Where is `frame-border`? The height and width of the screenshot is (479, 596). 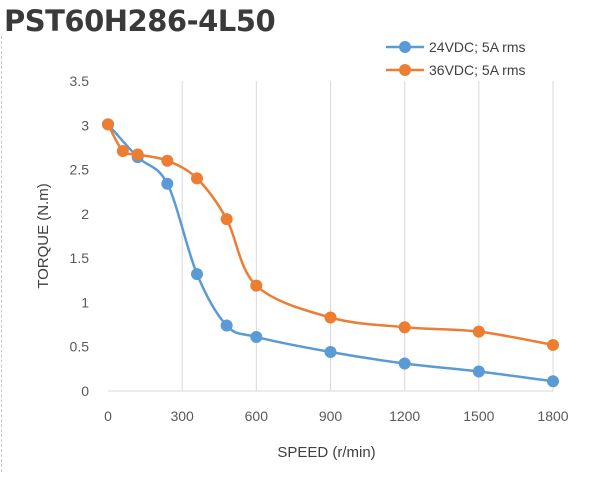
frame-border is located at coordinates (1, 254).